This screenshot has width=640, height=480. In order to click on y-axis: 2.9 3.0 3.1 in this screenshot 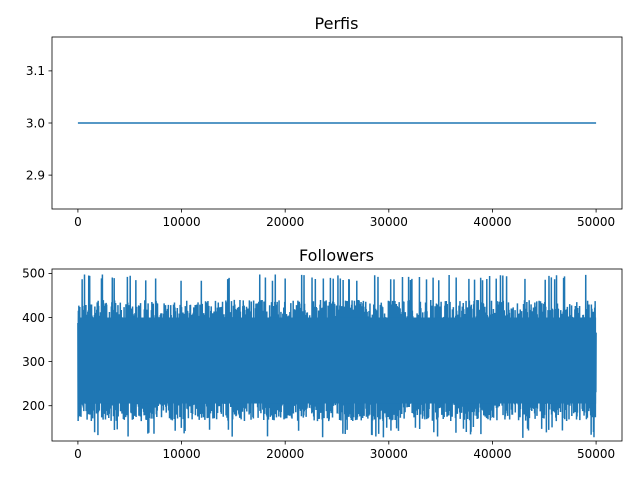, I will do `click(39, 123)`.